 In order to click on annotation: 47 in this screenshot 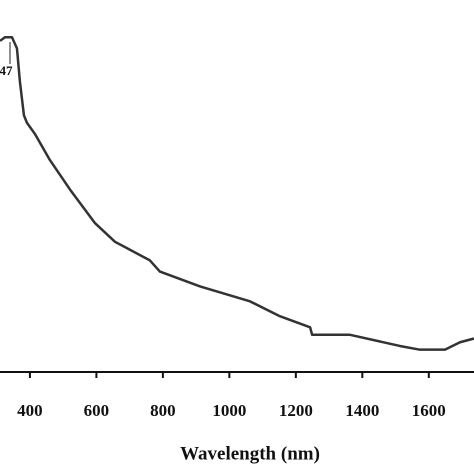, I will do `click(6, 70)`.